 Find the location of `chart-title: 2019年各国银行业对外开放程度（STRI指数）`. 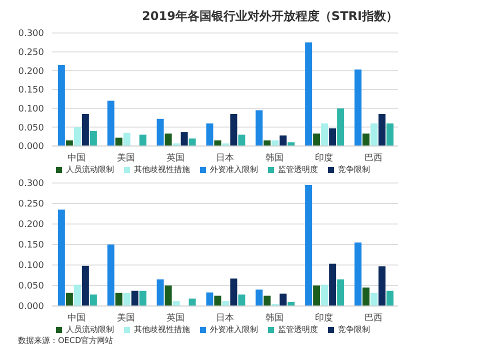

chart-title: 2019年各国银行业对外开放程度（STRI指数） is located at coordinates (270, 16).